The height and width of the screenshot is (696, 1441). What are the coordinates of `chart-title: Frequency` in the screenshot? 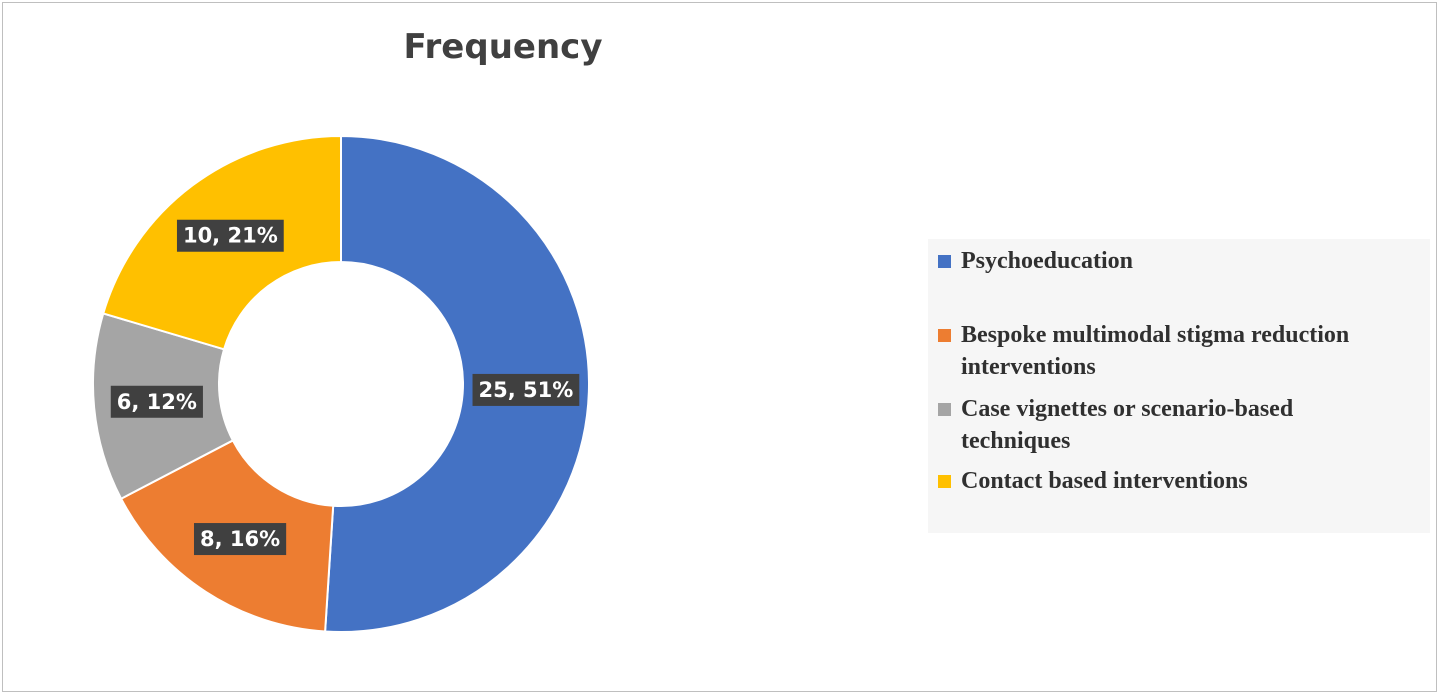 It's located at (503, 47).